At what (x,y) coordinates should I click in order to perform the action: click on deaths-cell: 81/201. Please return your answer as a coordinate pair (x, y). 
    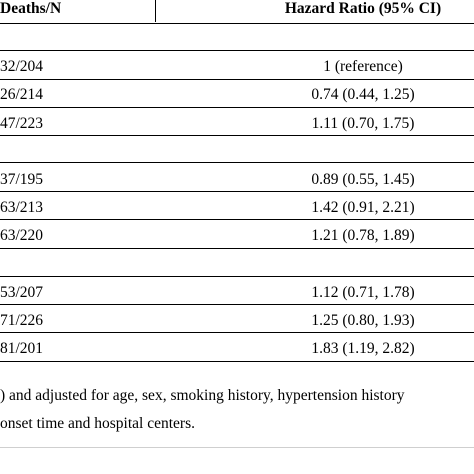
    Looking at the image, I should click on (22, 348).